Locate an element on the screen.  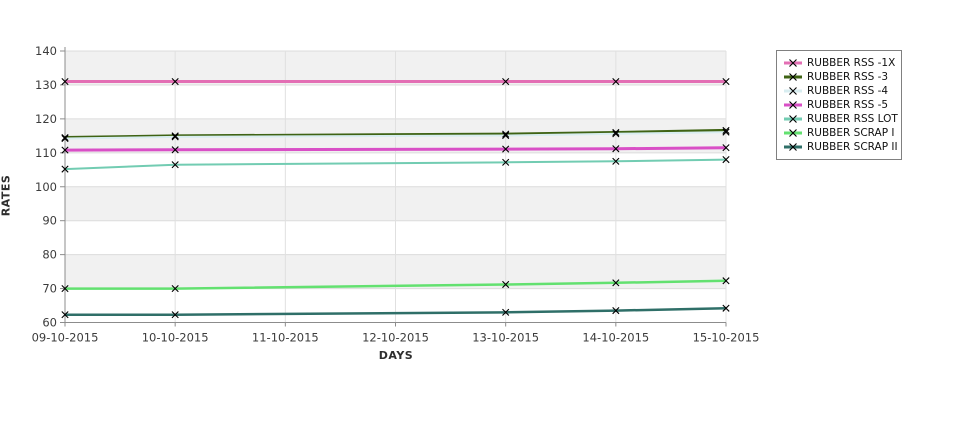
y-tick-label: 100 is located at coordinates (46, 187).